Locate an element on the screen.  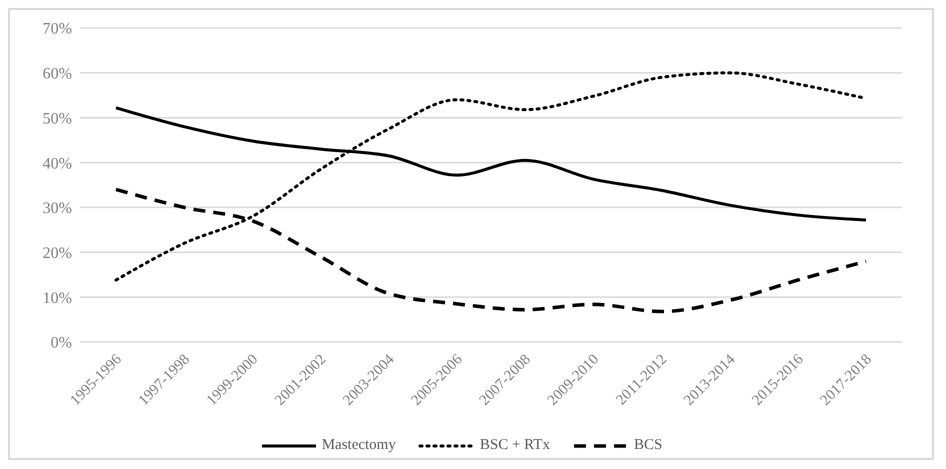
y-tick-label: 30% is located at coordinates (57, 209).